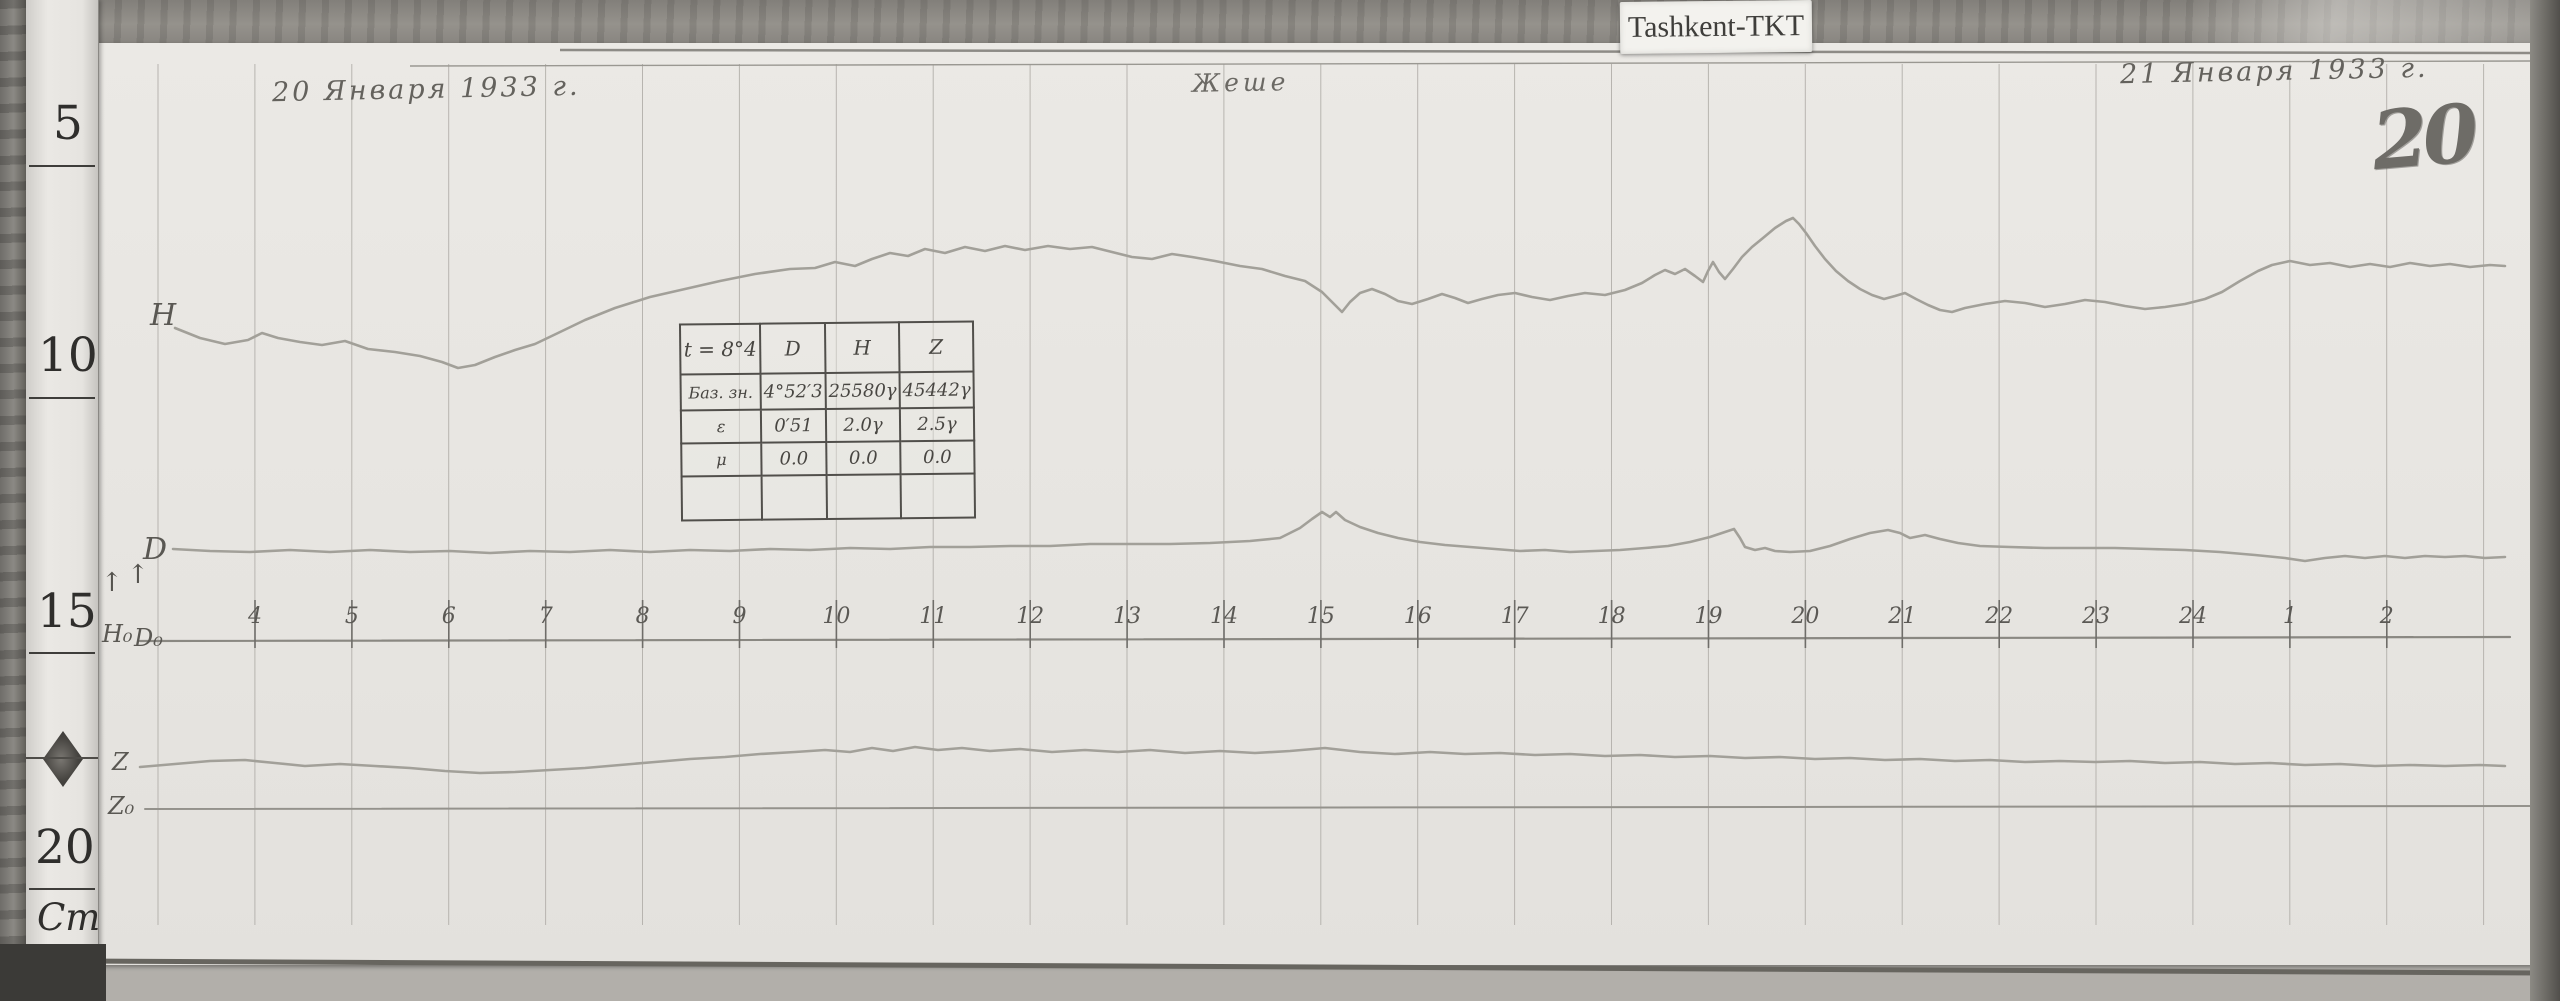 This screenshot has width=2560, height=1001. What do you see at coordinates (2289, 616) in the screenshot?
I see `hour-label: 1` at bounding box center [2289, 616].